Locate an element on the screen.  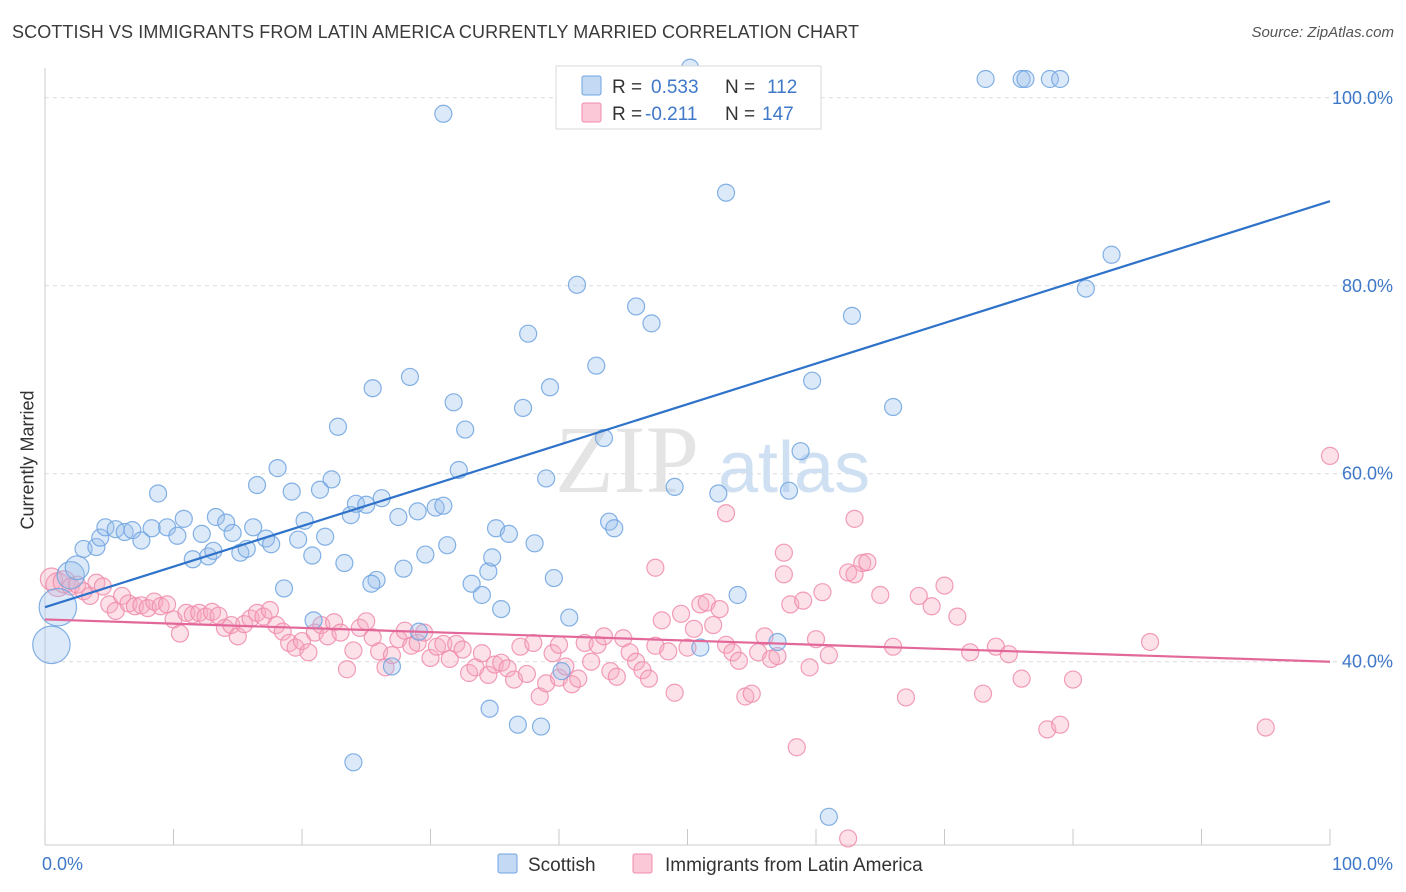
stats-r-label-1: R = is located at coordinates (627, 114).